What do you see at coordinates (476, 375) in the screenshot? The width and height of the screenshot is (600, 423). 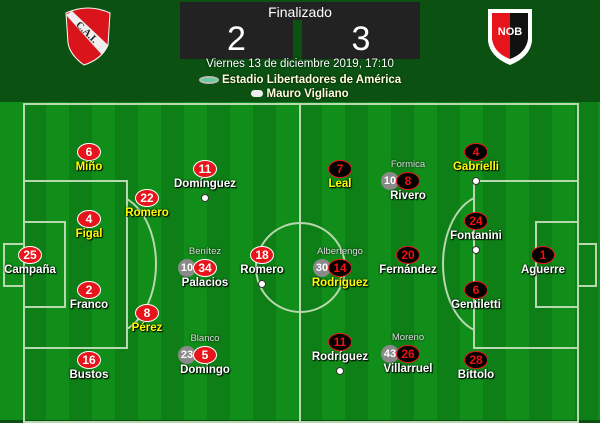 I see `player-name: Bittolo` at bounding box center [476, 375].